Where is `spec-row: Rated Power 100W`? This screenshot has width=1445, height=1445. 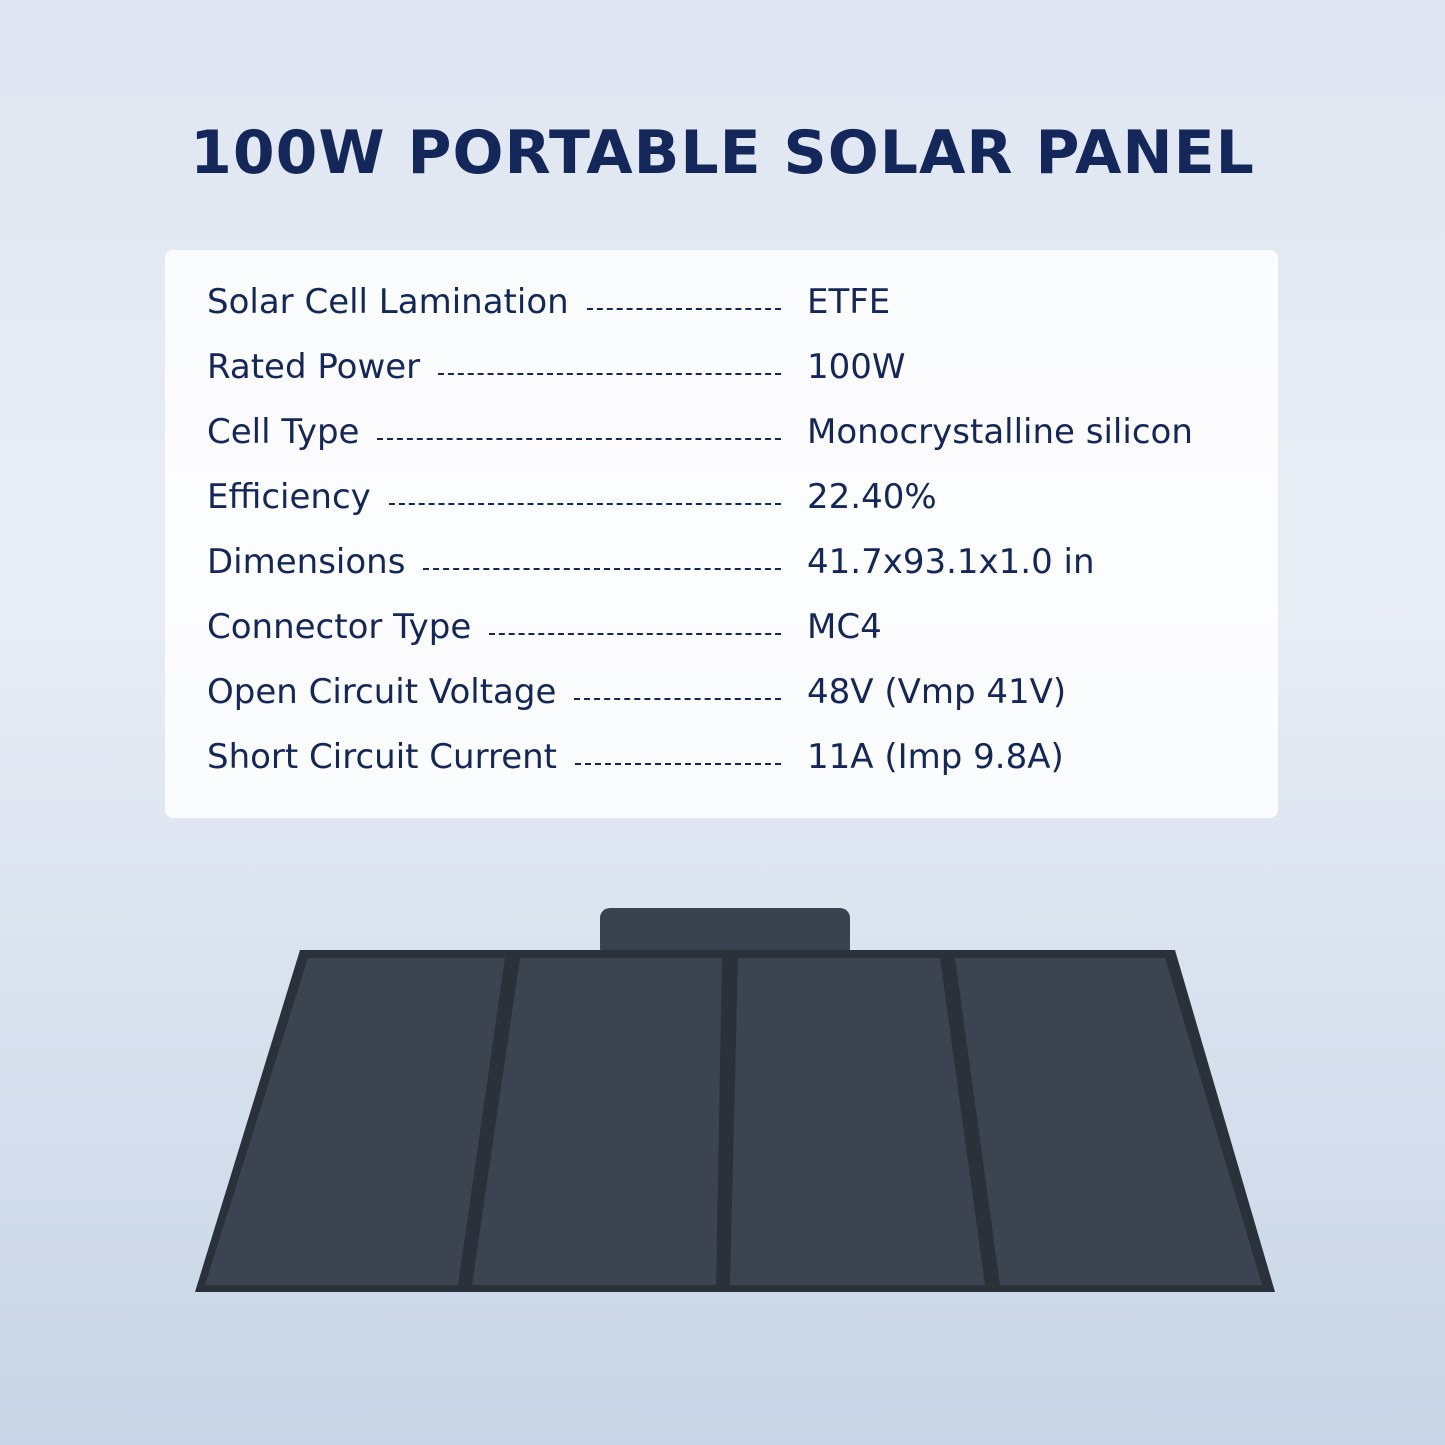 spec-row: Rated Power 100W is located at coordinates (737, 372).